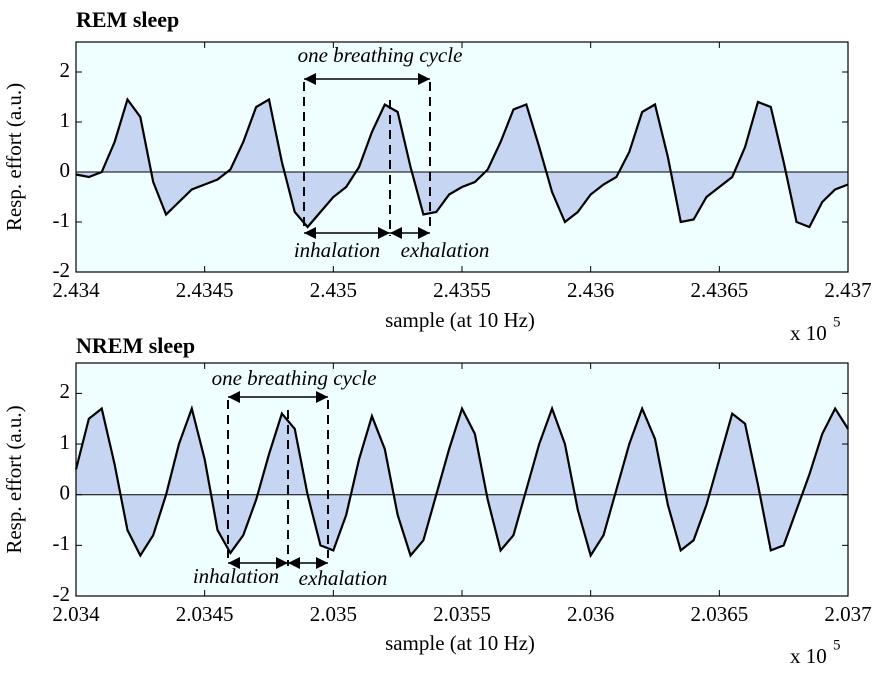 This screenshot has width=883, height=673. I want to click on x-tick-label: 2.4355, so click(462, 290).